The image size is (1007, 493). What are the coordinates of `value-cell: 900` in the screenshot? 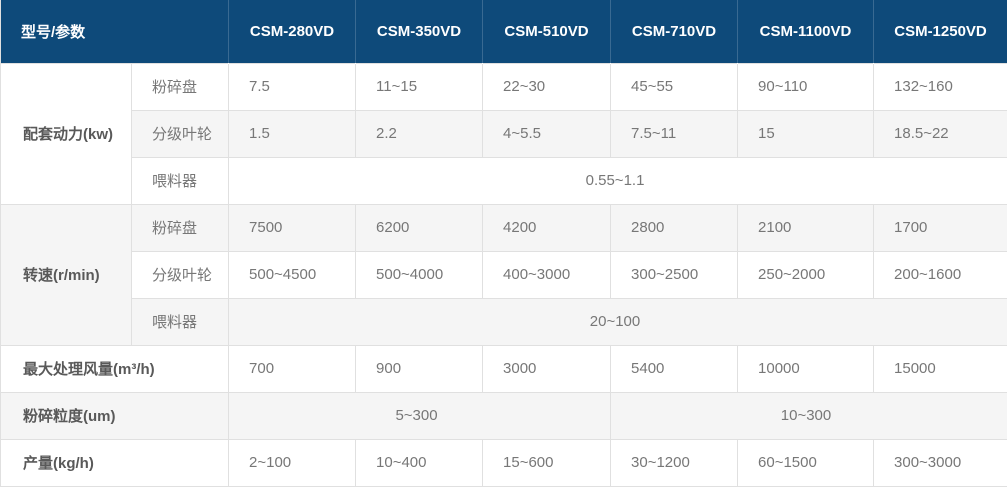 It's located at (419, 368).